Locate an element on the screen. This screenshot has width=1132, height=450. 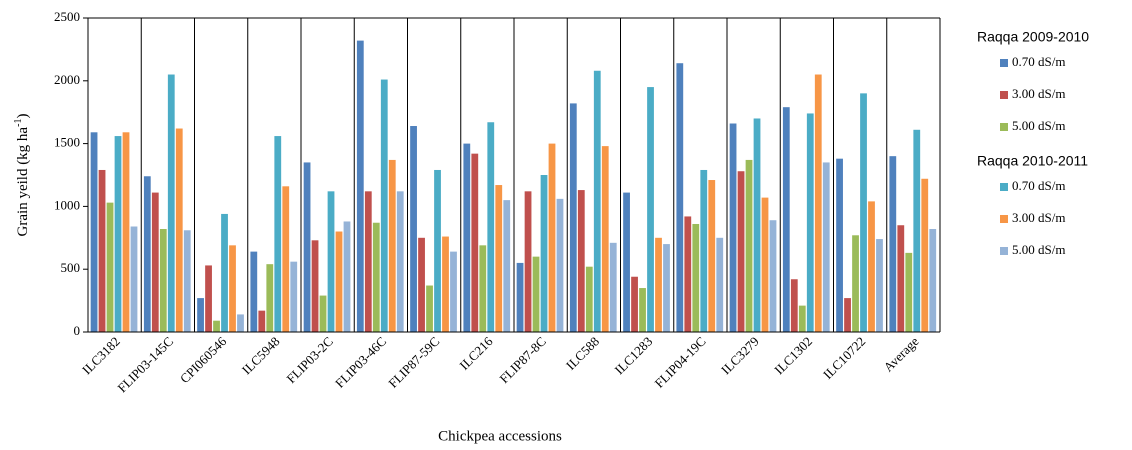
x-tick-label: ILC5948 is located at coordinates (261, 356).